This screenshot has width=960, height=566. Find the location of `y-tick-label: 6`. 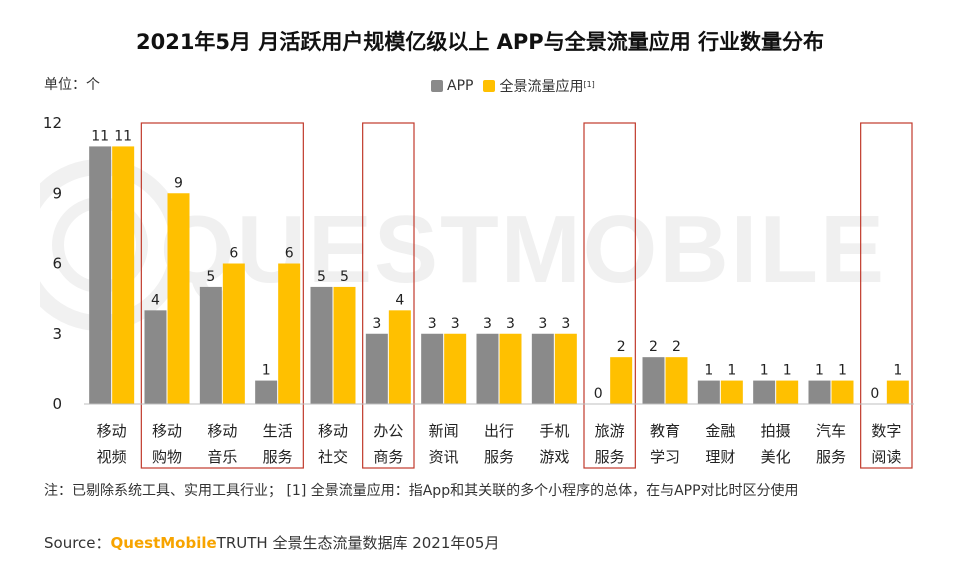

y-tick-label: 6 is located at coordinates (57, 264).